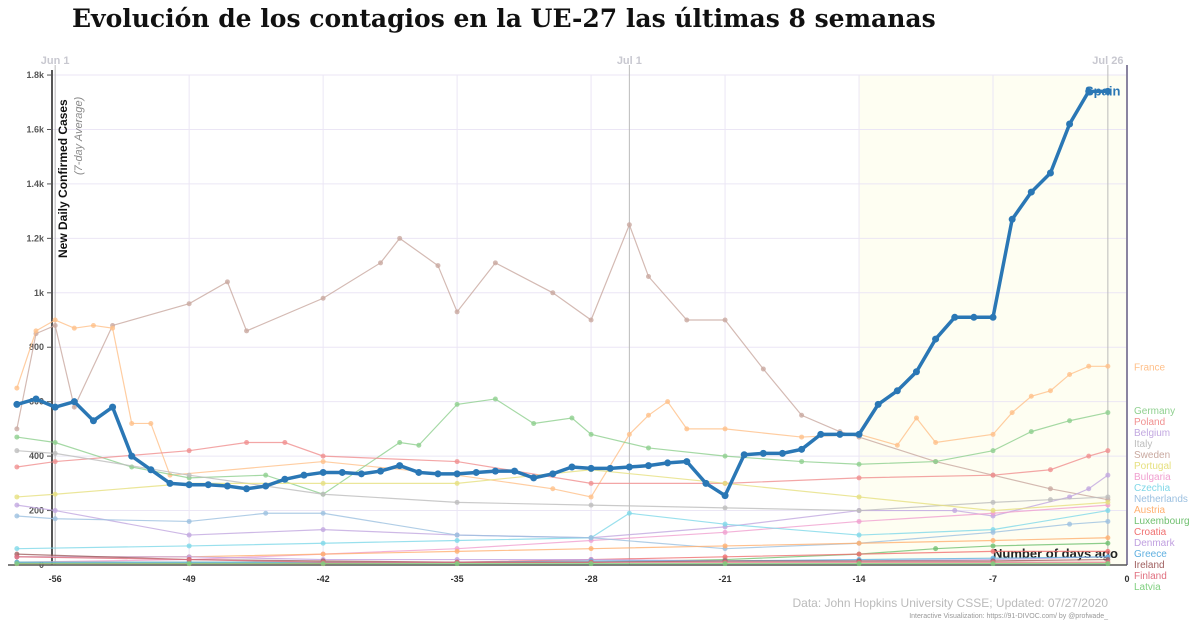  I want to click on y-tick-label: 1k, so click(39, 293).